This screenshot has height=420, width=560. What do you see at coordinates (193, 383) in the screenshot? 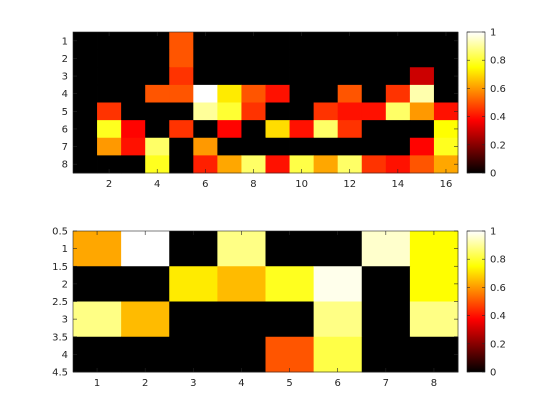
I see `x-tick-label: 3` at bounding box center [193, 383].